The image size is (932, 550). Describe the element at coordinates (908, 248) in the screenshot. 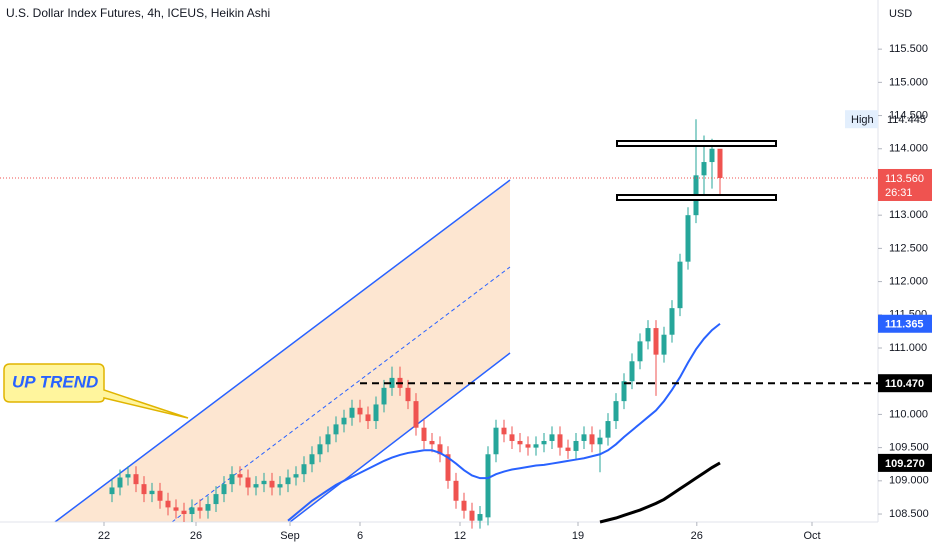

I see `y-tick-label: 112.500` at that location.